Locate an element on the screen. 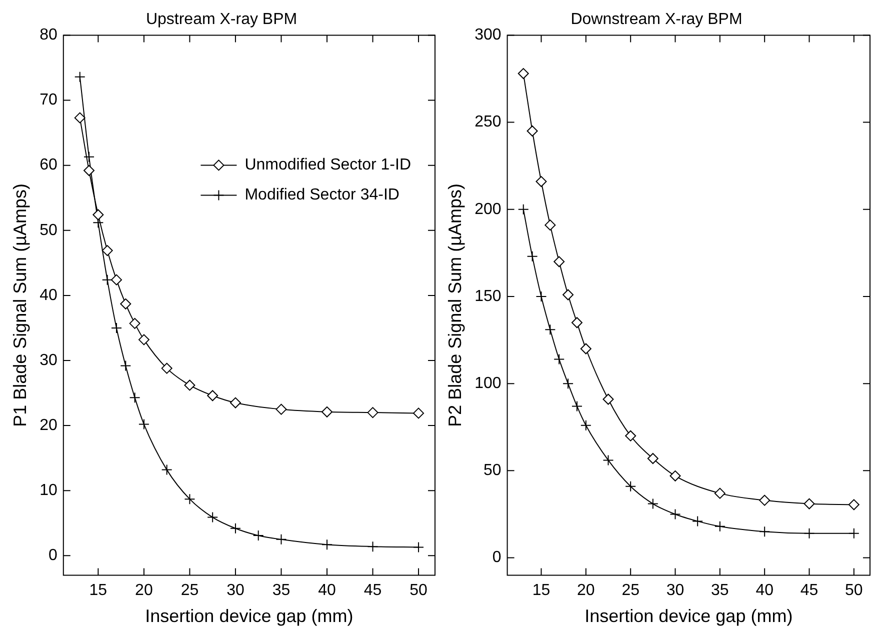  y-tick-label: 150 is located at coordinates (488, 296).